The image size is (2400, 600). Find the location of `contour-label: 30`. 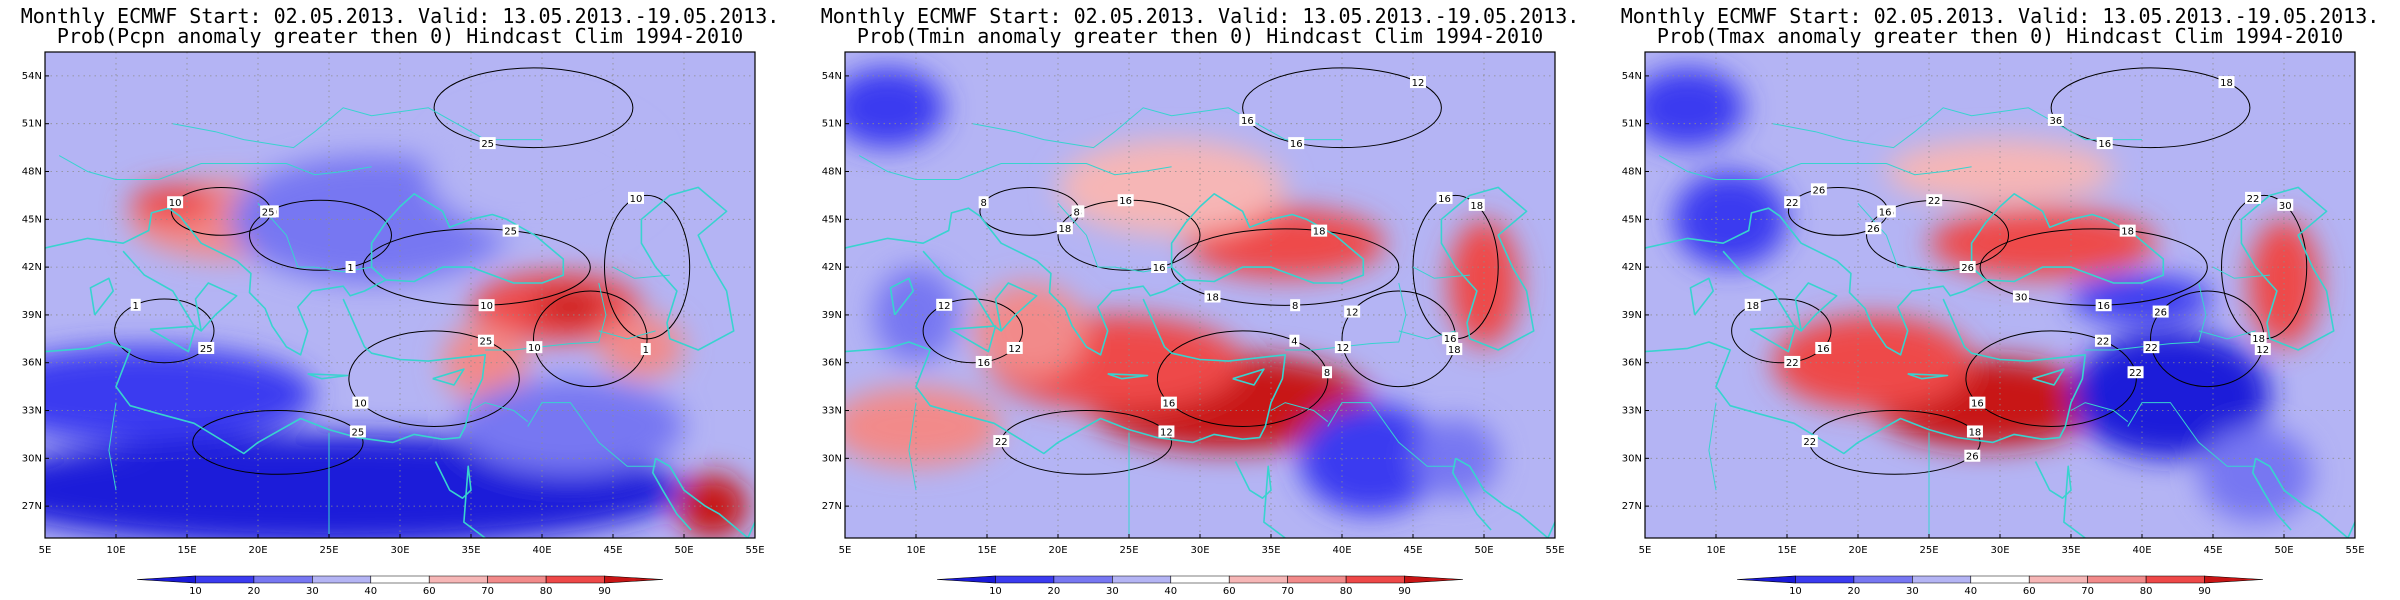

contour-label: 30 is located at coordinates (2021, 297).